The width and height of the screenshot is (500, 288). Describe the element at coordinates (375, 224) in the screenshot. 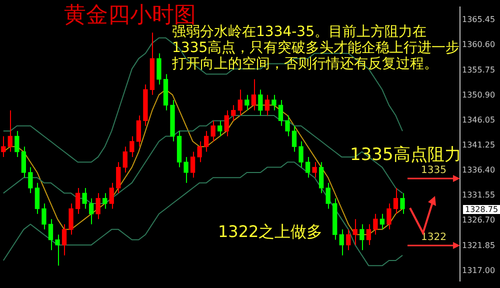

I see `candlestick` at that location.